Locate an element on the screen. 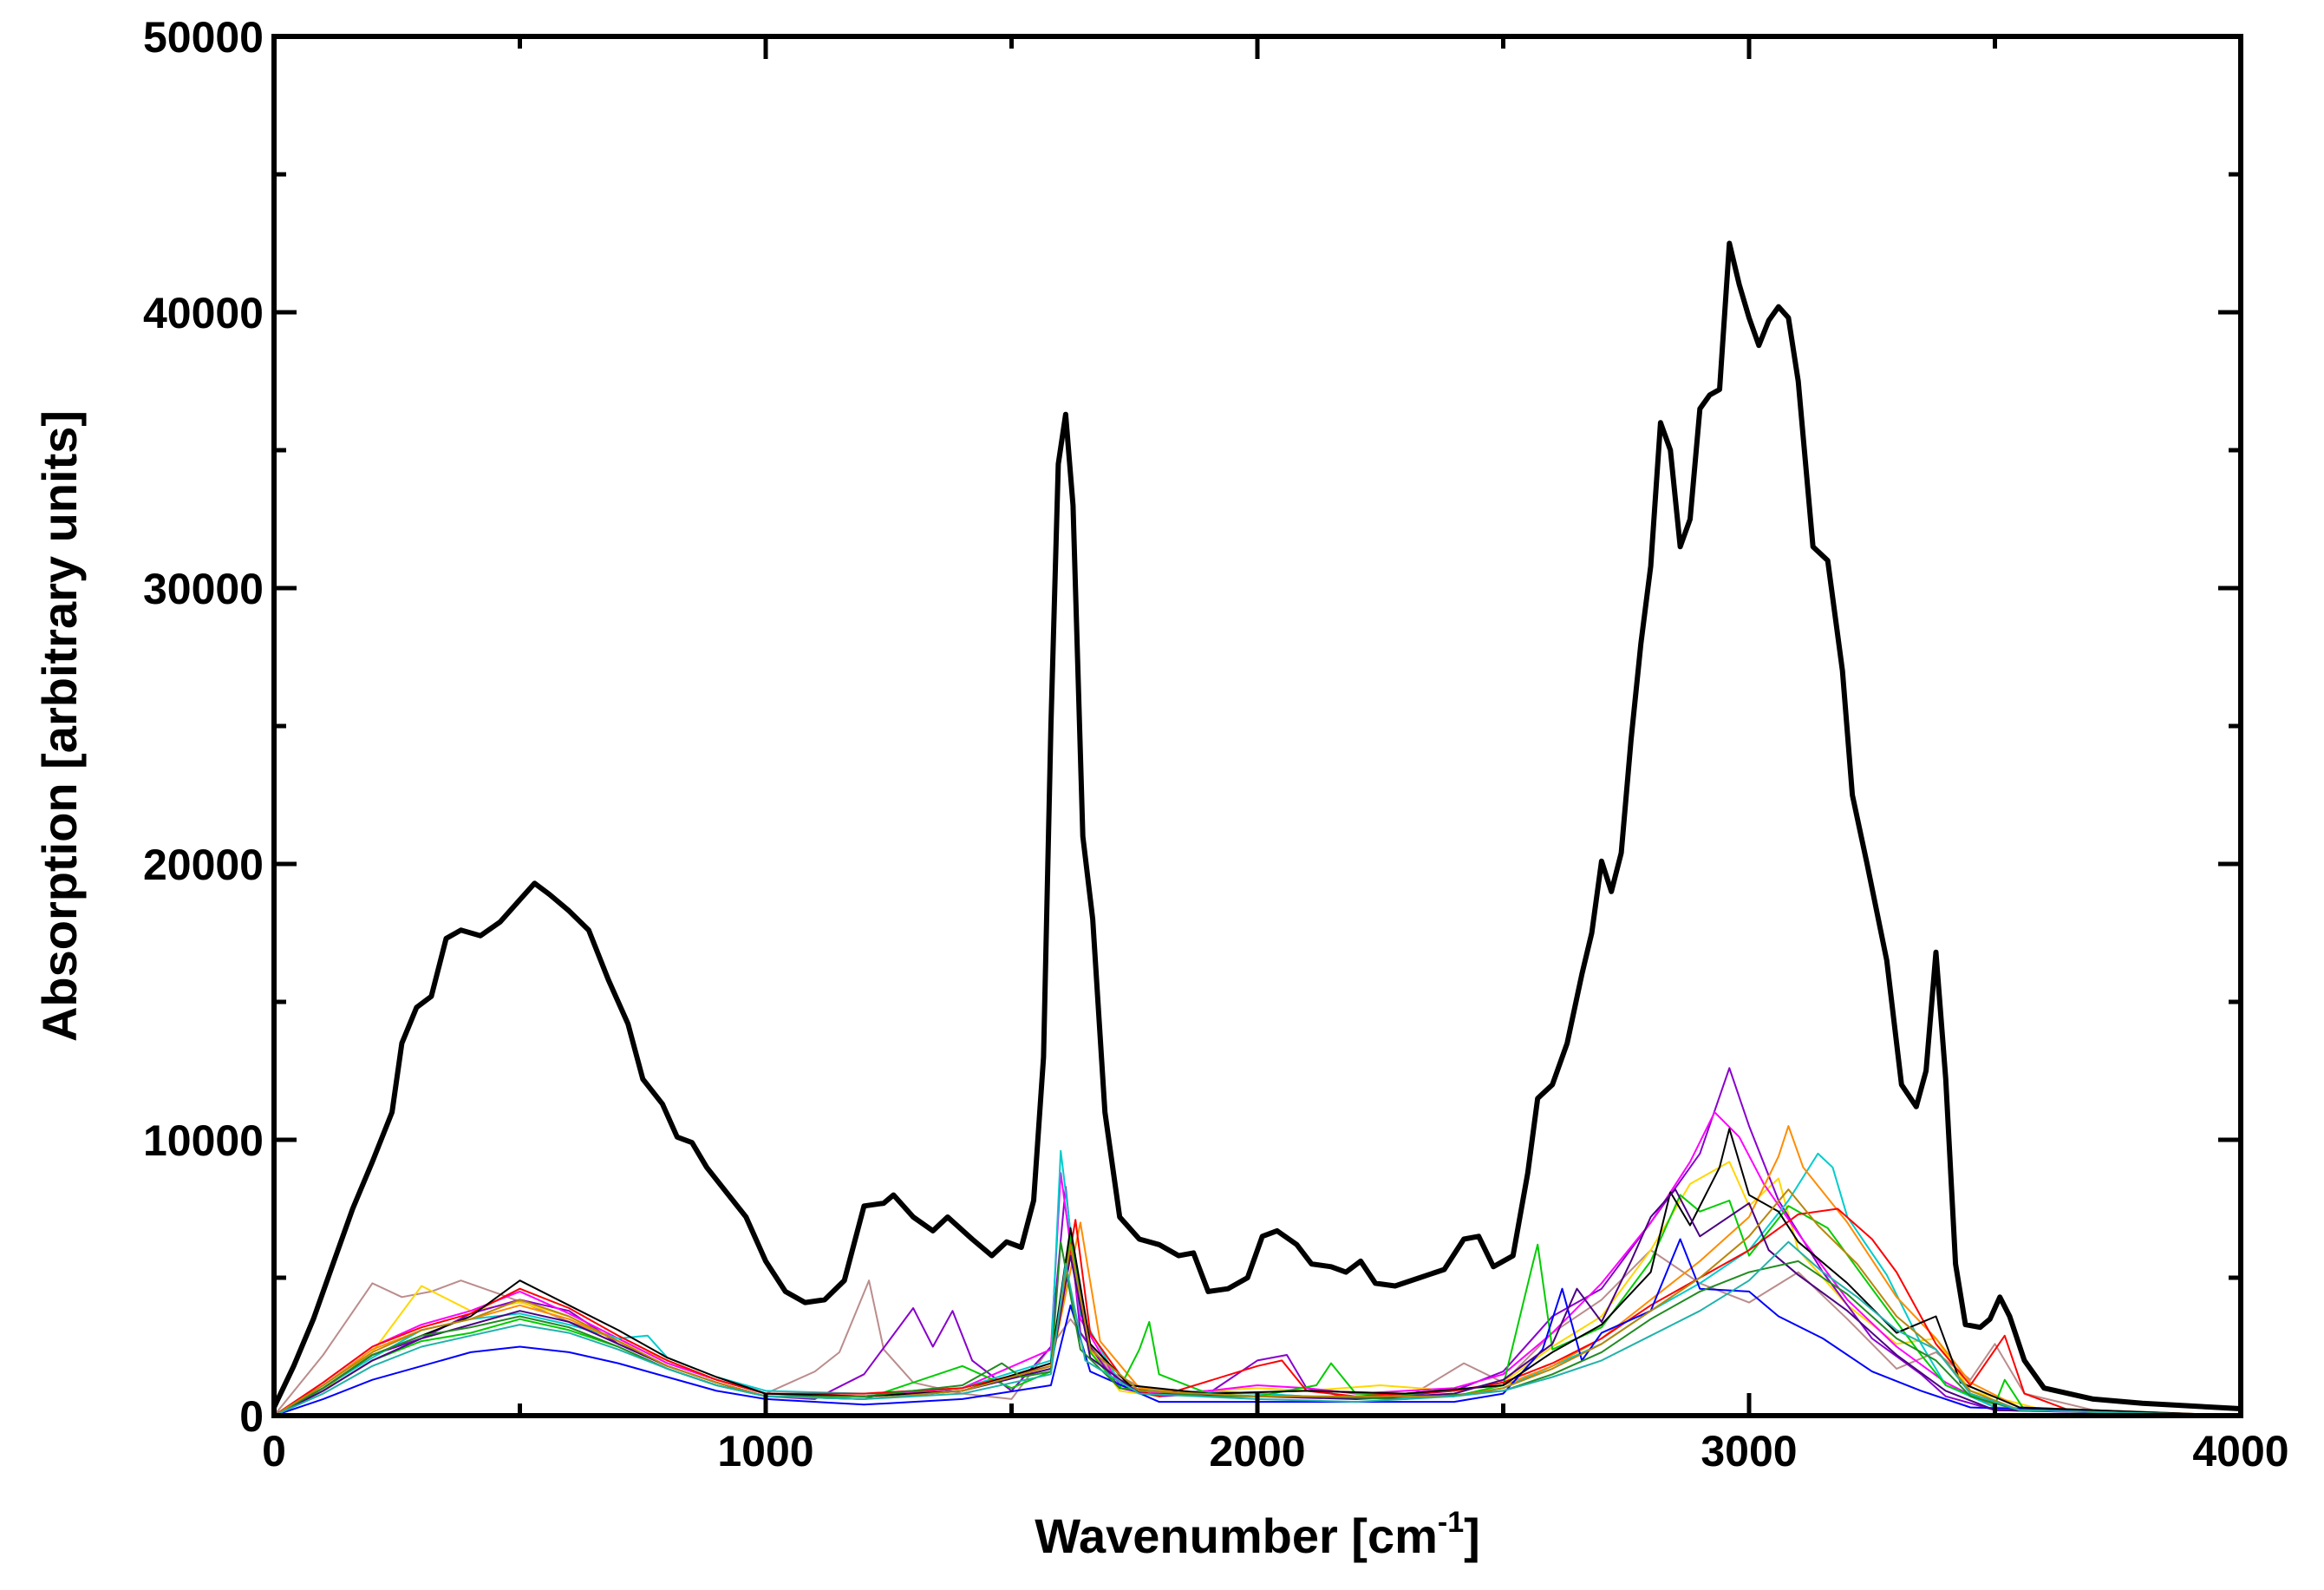 The image size is (2324, 1590). series-line-s14 is located at coordinates (1257, 1328).